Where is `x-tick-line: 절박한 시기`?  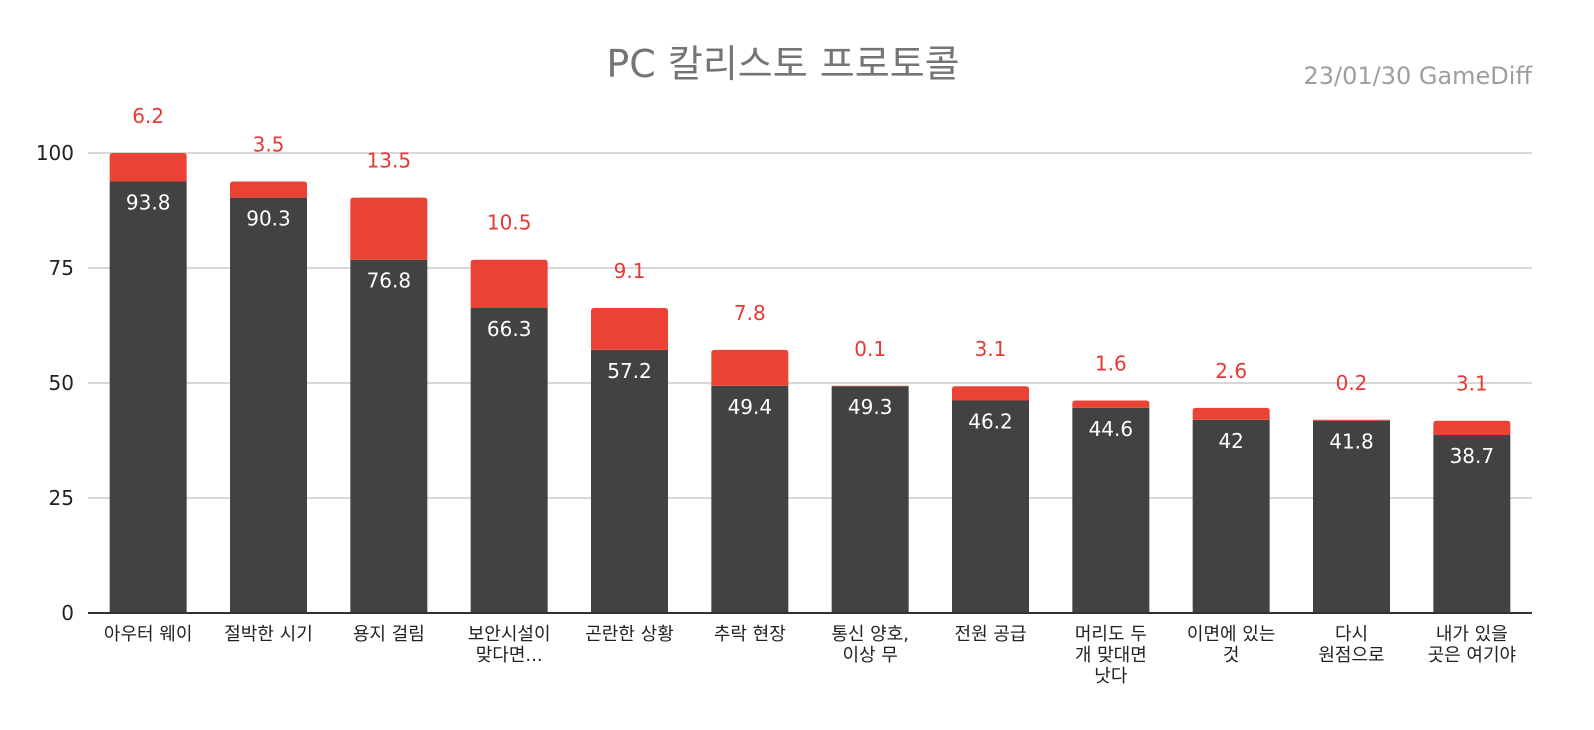
x-tick-line: 절박한 시기 is located at coordinates (268, 634).